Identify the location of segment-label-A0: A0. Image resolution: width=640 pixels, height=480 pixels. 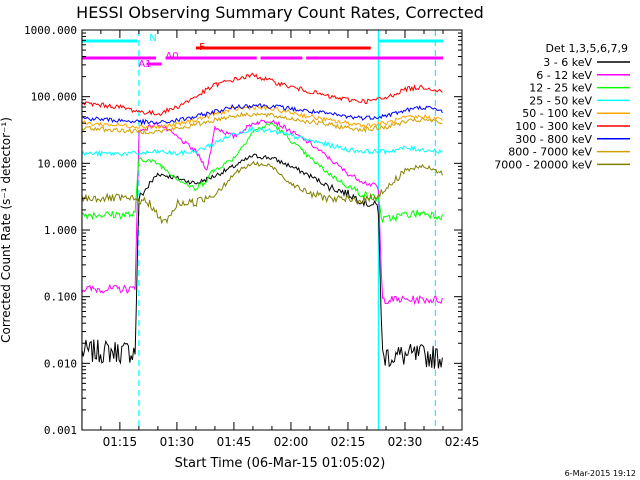
(171, 56).